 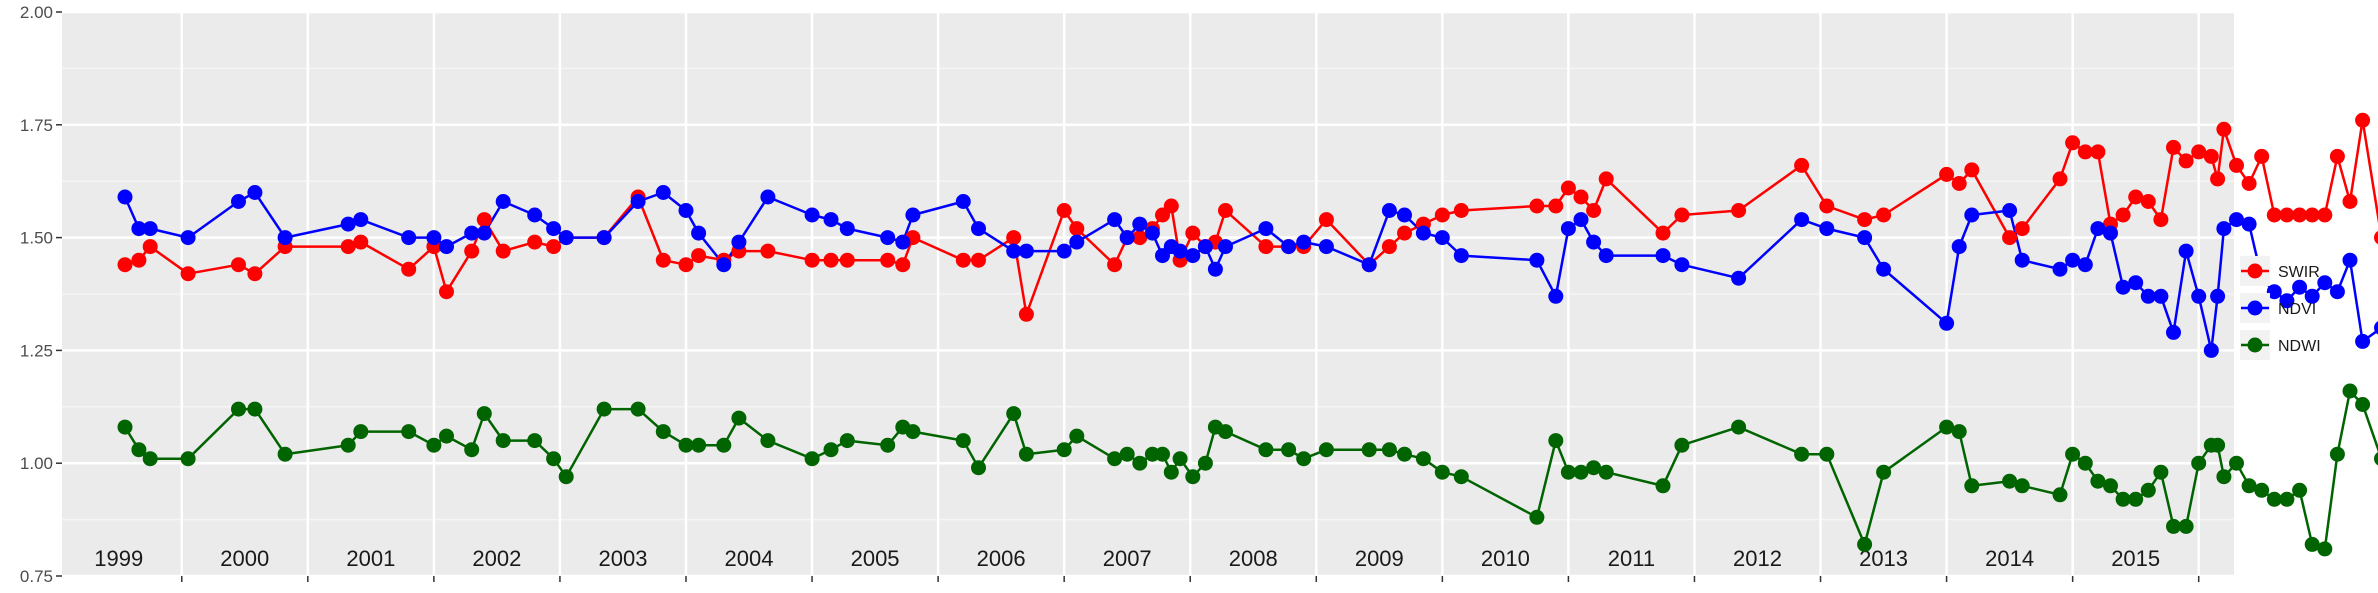 I want to click on y-tick-label: 1.00, so click(x=36, y=463).